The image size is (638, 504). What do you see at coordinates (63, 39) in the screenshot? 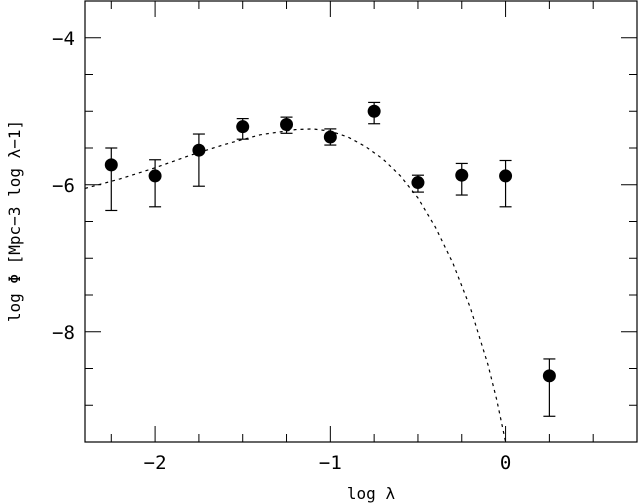
I see `y-tick-label: −4` at bounding box center [63, 39].